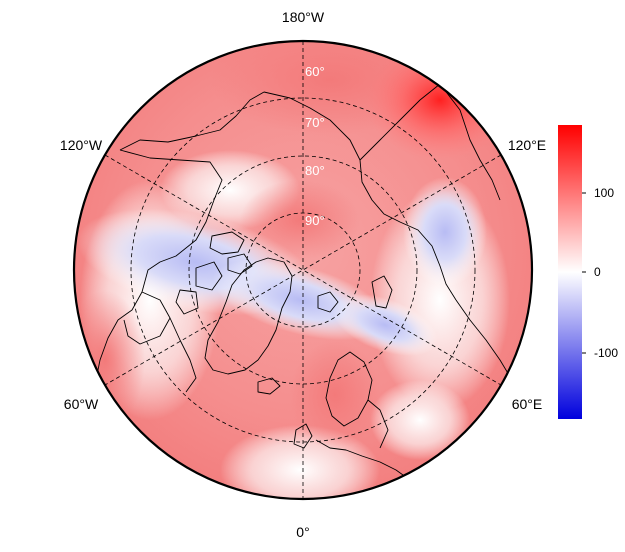 The height and width of the screenshot is (552, 625). I want to click on coast-baltic, so click(378, 424).